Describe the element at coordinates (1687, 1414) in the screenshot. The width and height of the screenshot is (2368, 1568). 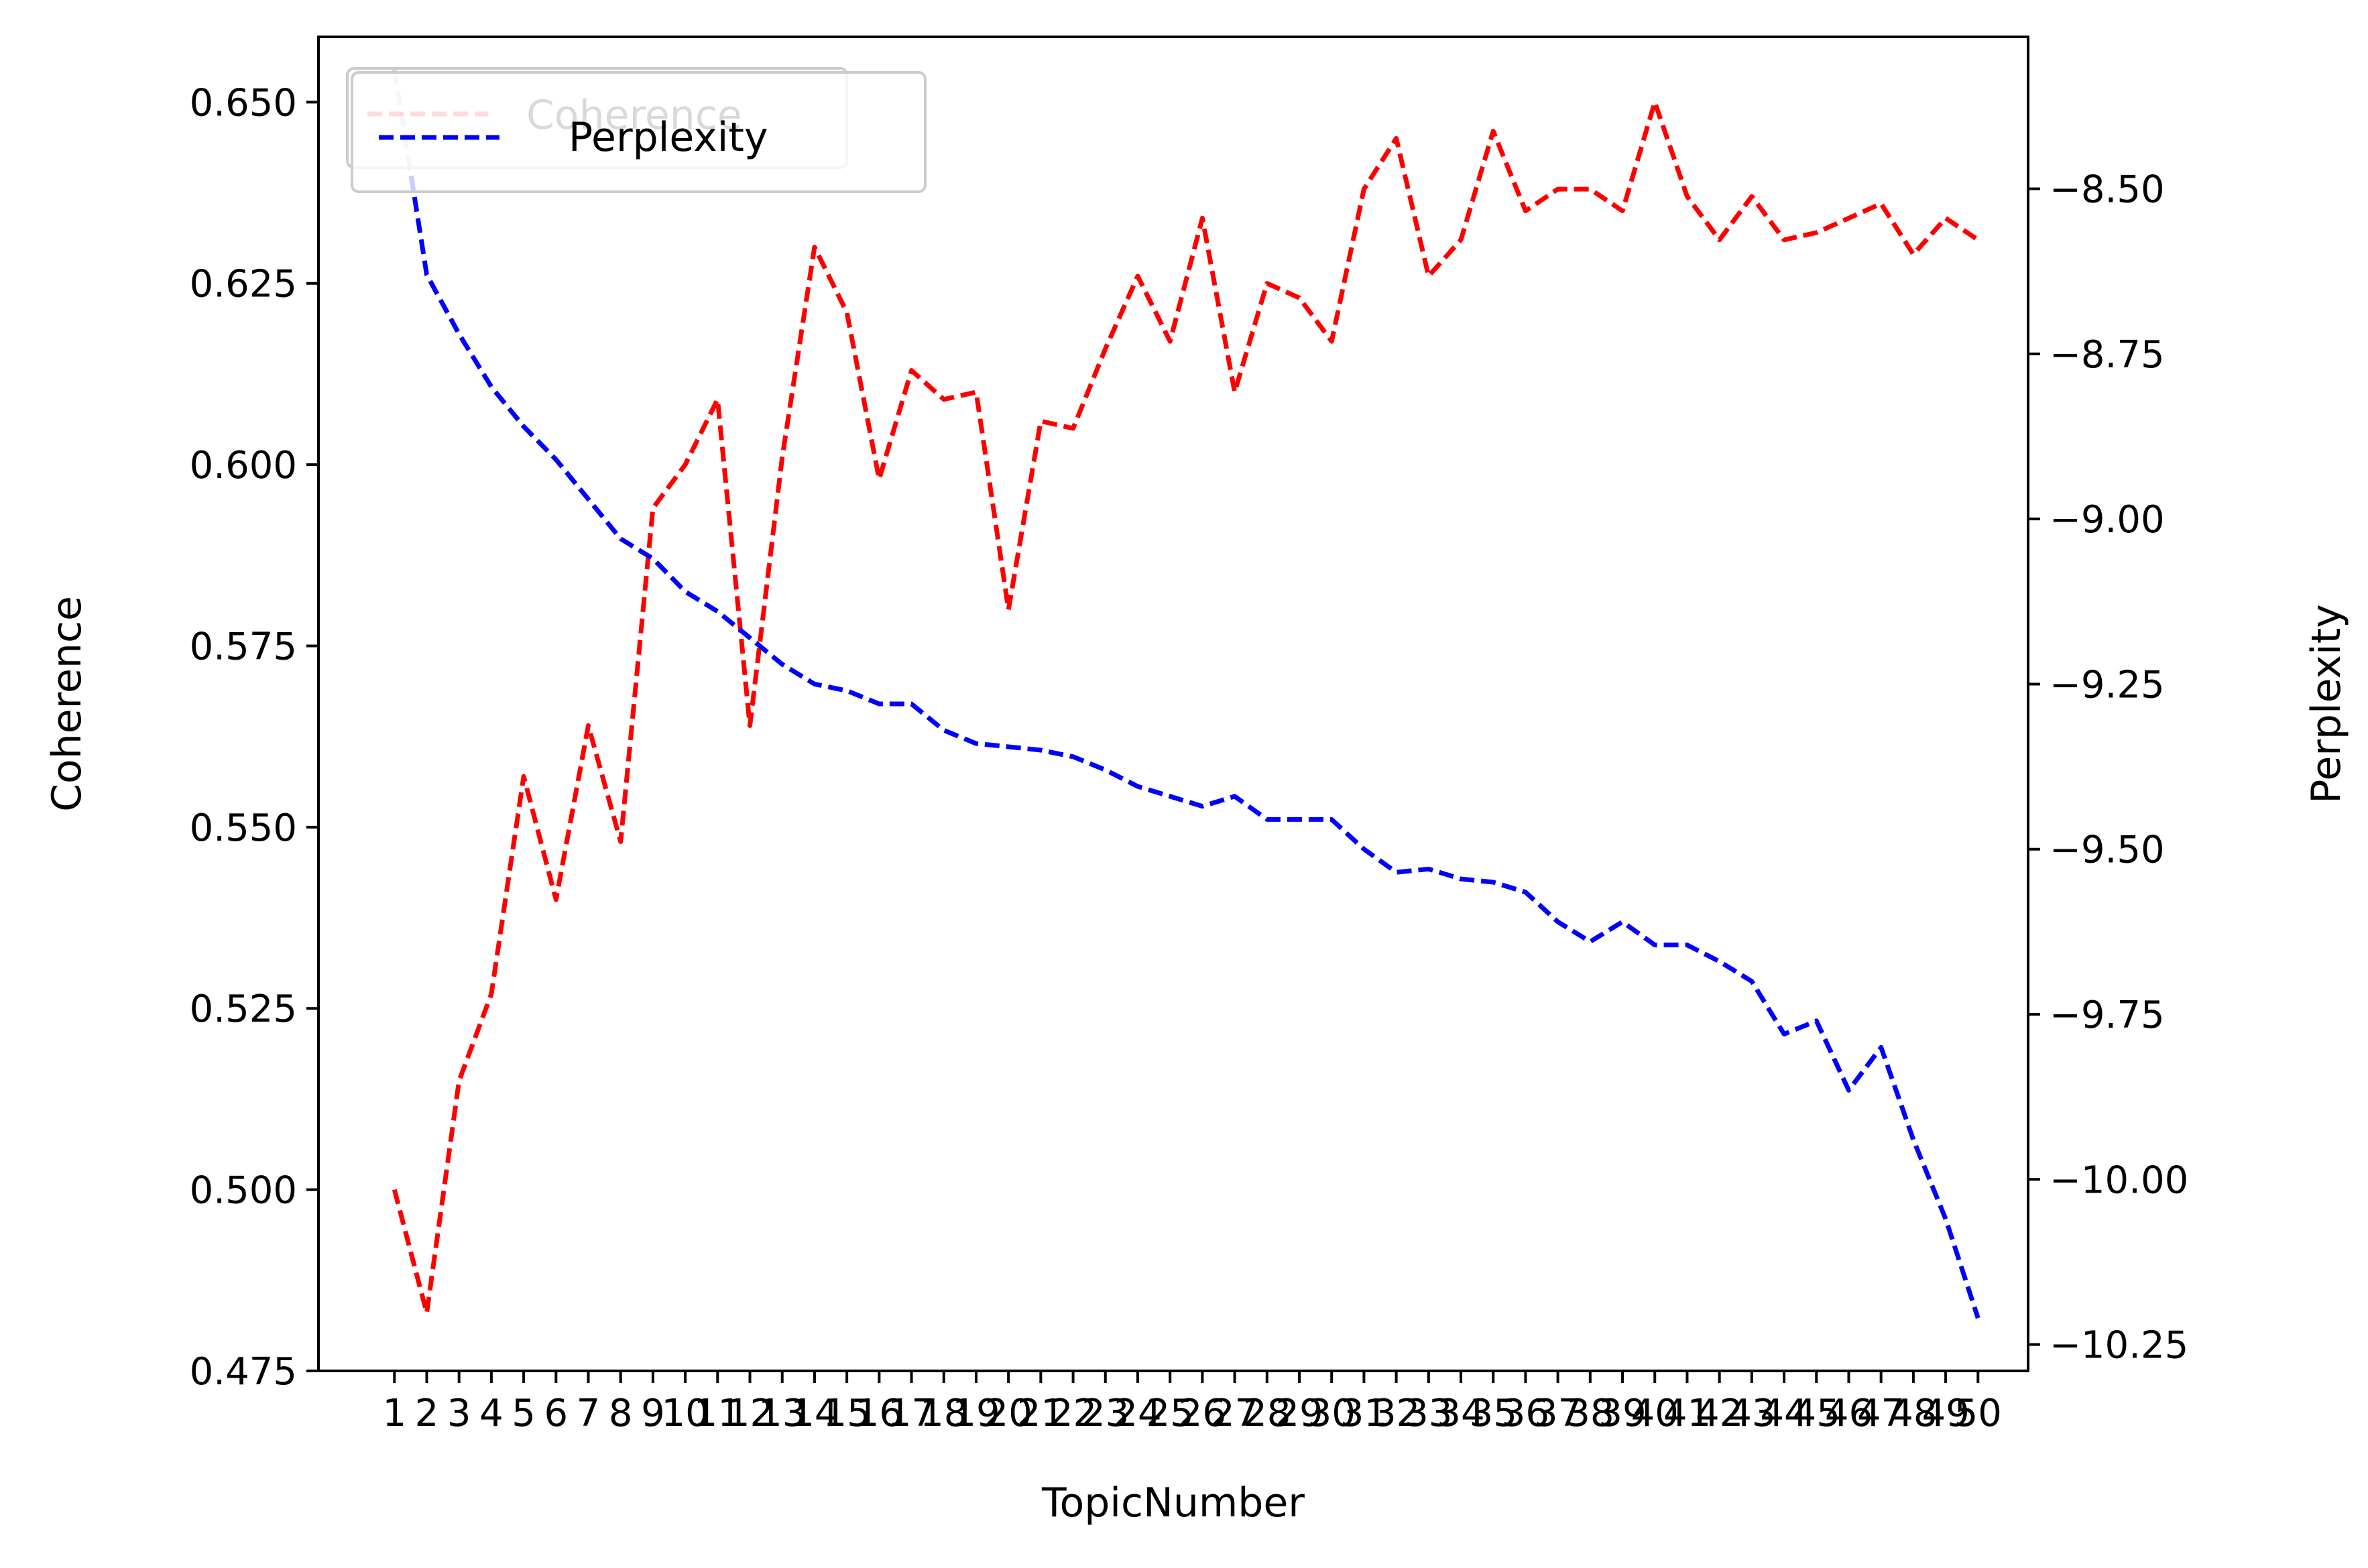
I see `x-tick-label: 41` at that location.